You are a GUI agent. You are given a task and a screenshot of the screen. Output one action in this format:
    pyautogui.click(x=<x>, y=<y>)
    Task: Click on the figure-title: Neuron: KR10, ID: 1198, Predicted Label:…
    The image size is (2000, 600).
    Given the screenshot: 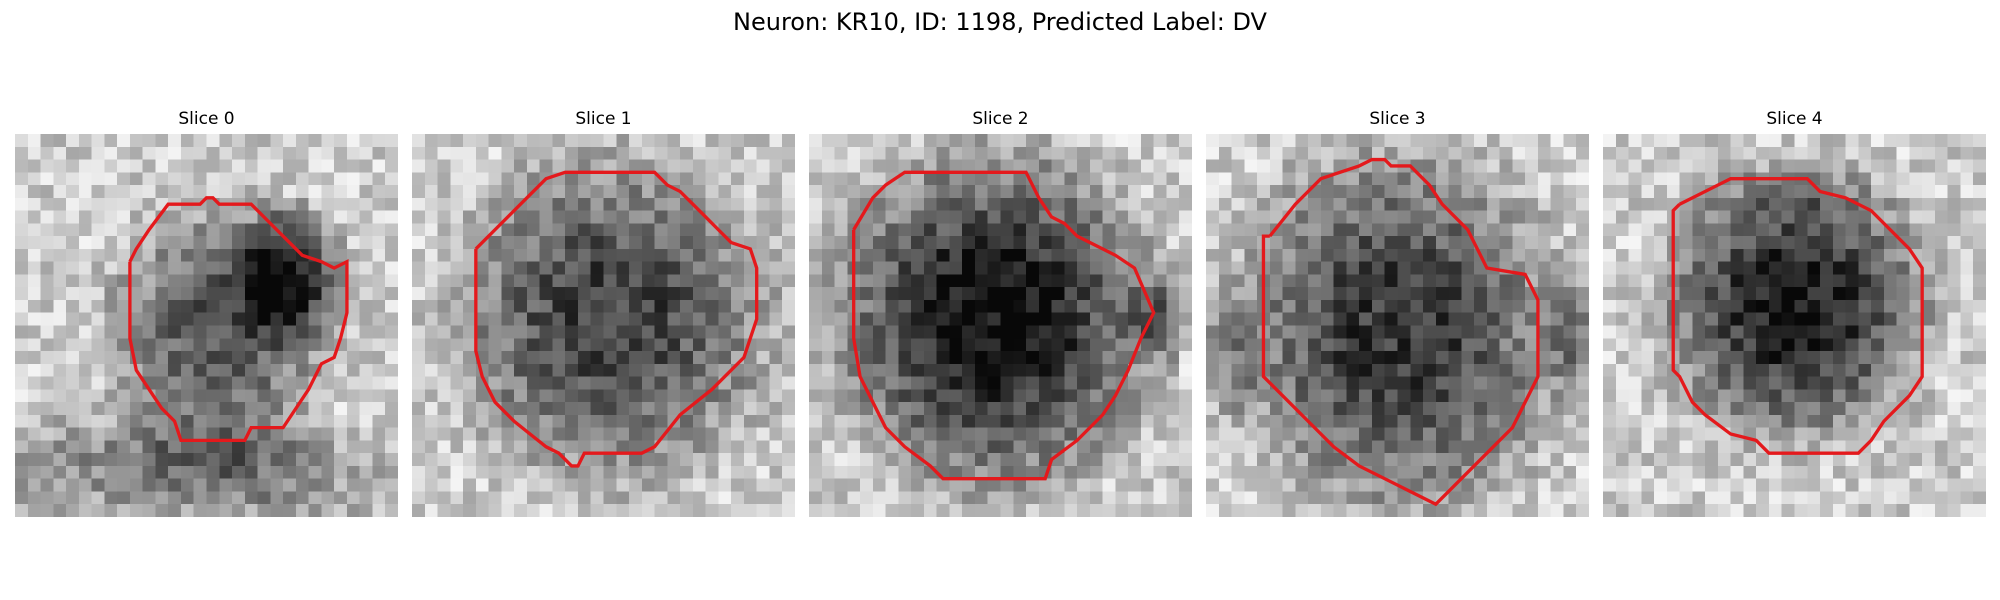 What is the action you would take?
    pyautogui.click(x=1000, y=22)
    